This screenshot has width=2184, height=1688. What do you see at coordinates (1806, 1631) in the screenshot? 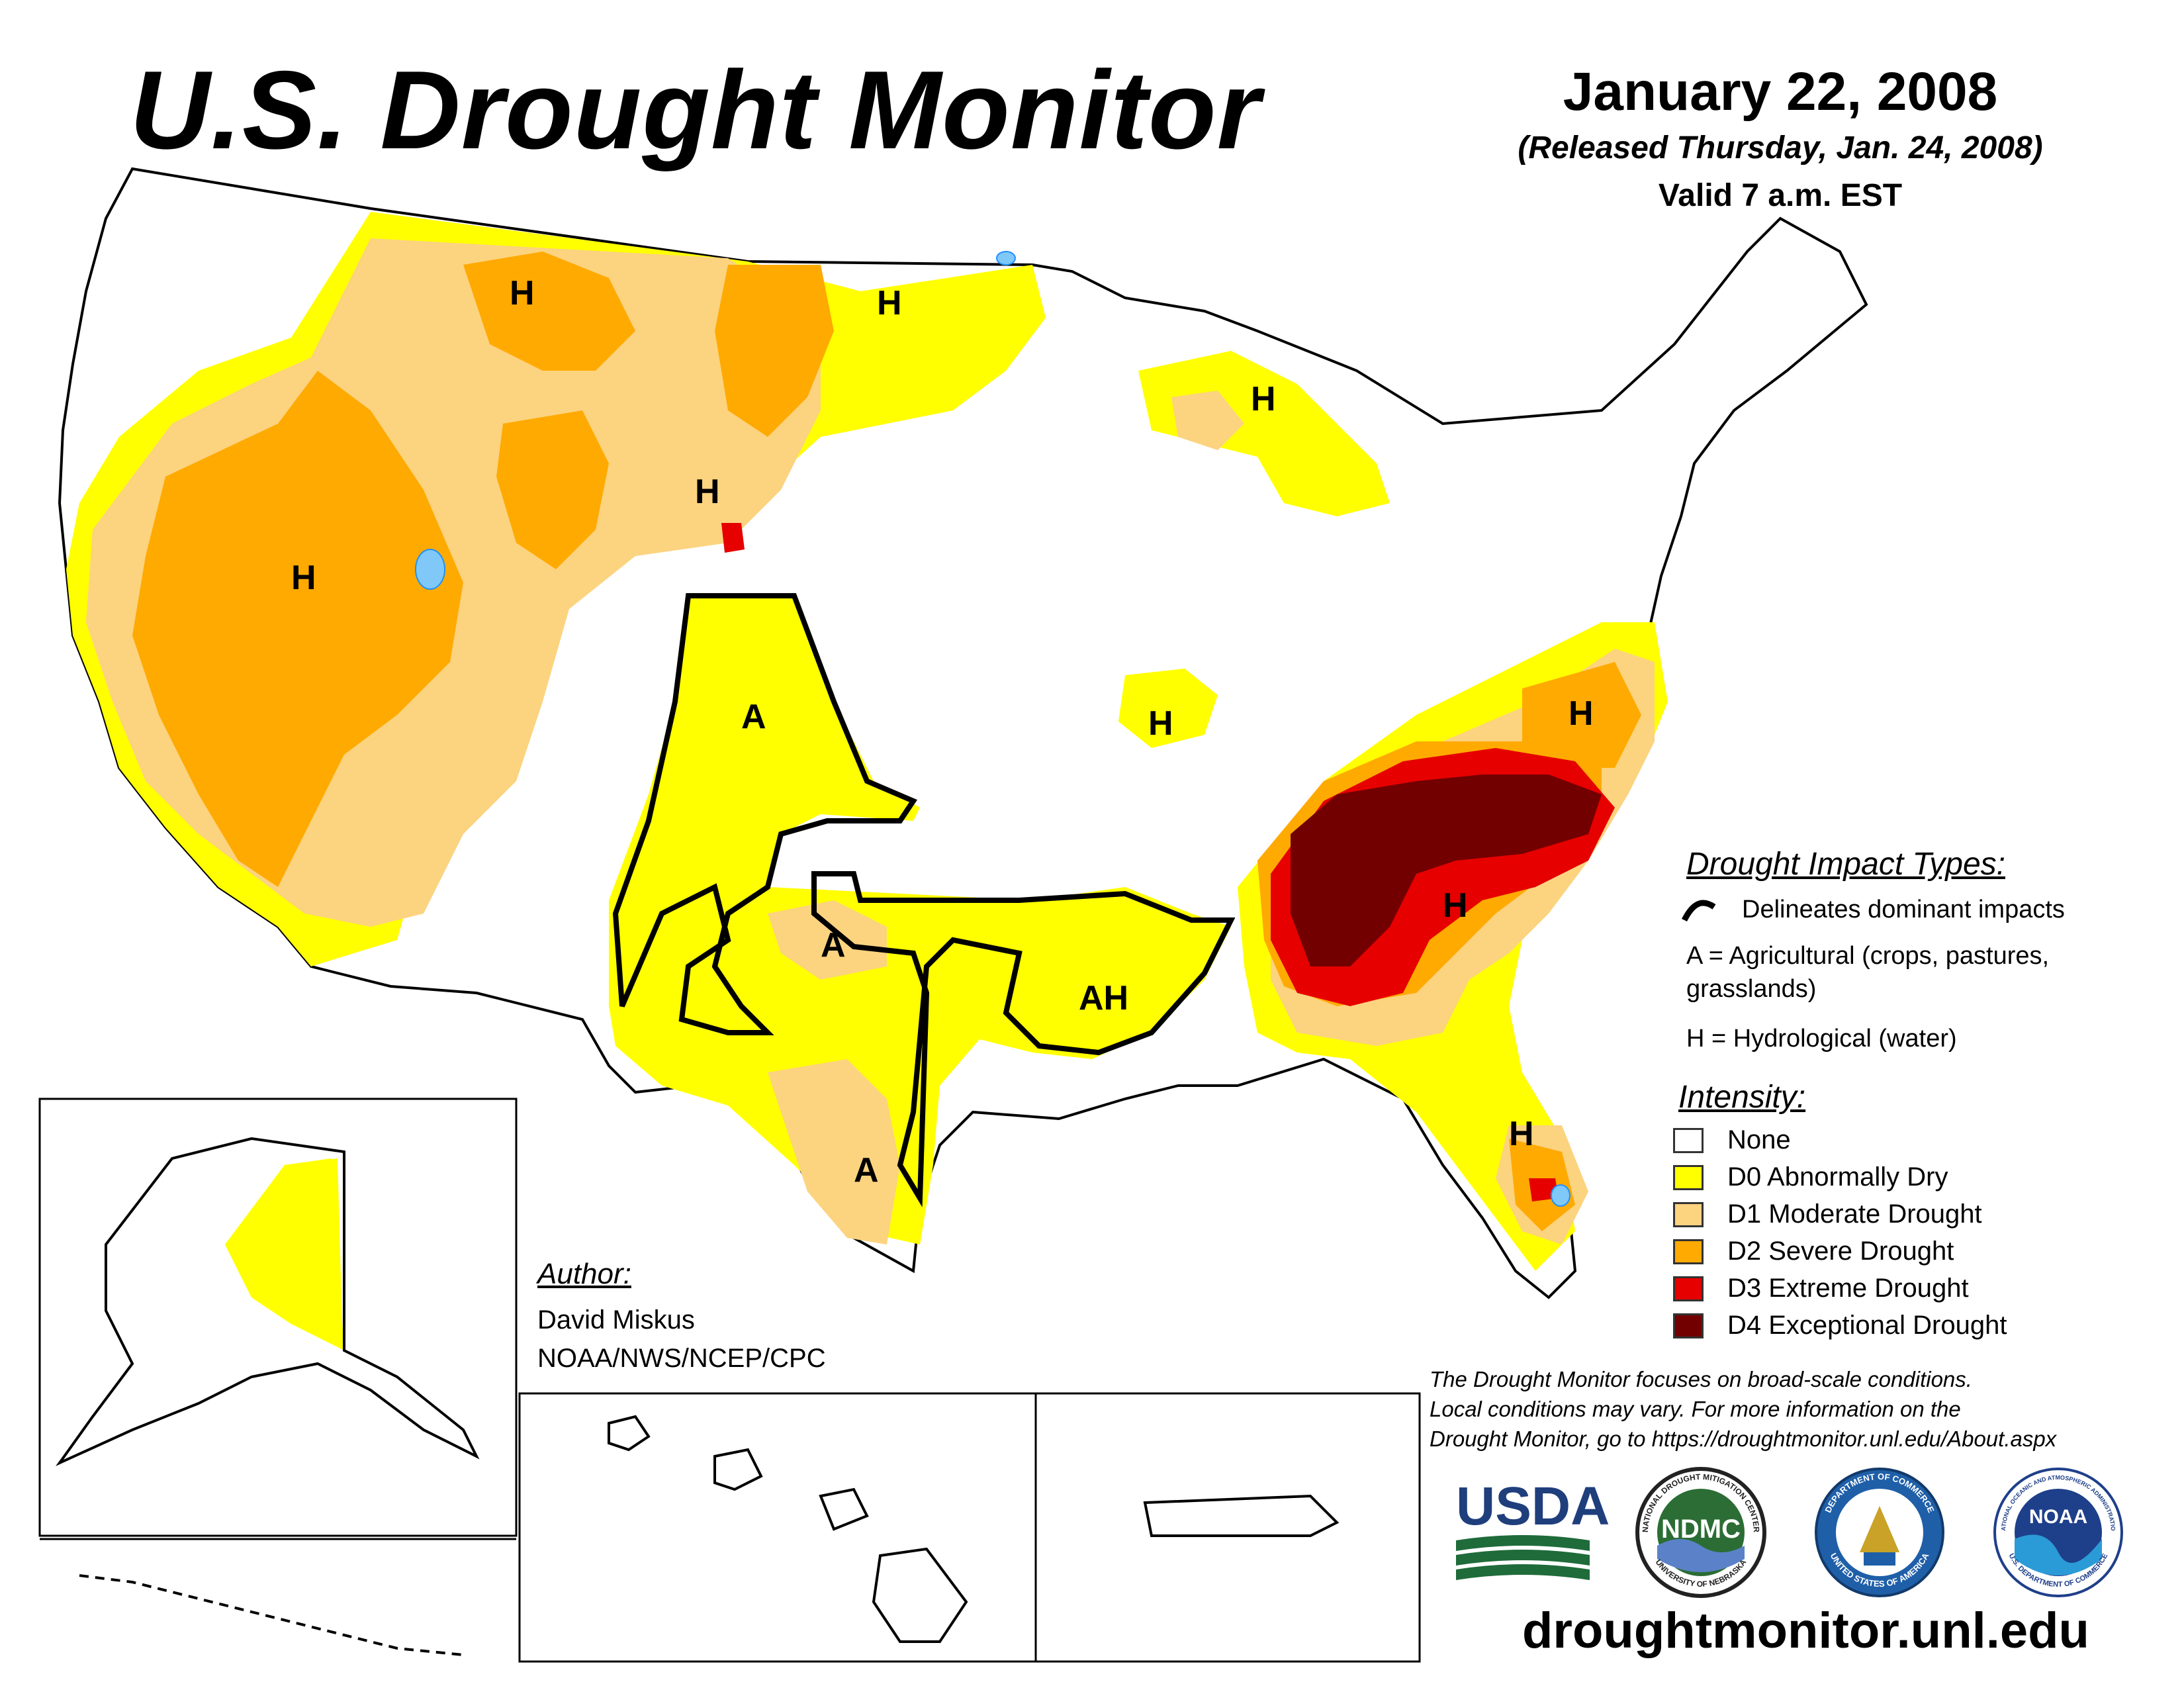
I see `website-link: droughtmonitor.unl.edu` at bounding box center [1806, 1631].